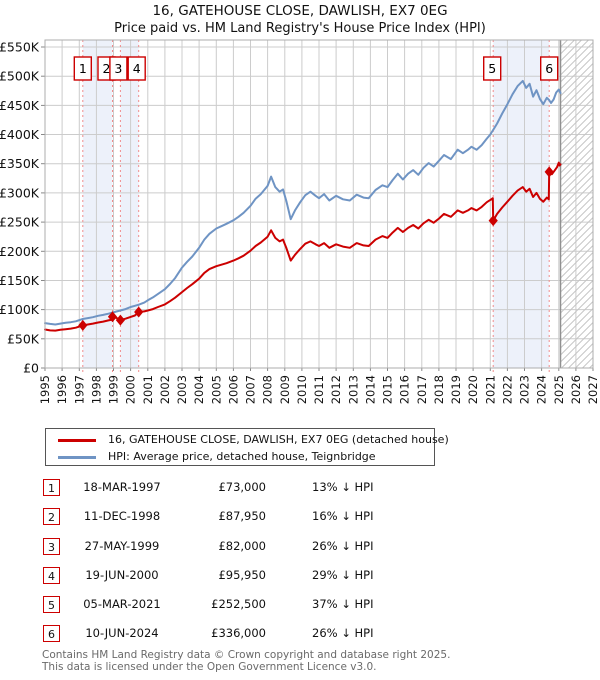  Describe the element at coordinates (473, 389) in the screenshot. I see `x-axis-label: 2020` at that location.